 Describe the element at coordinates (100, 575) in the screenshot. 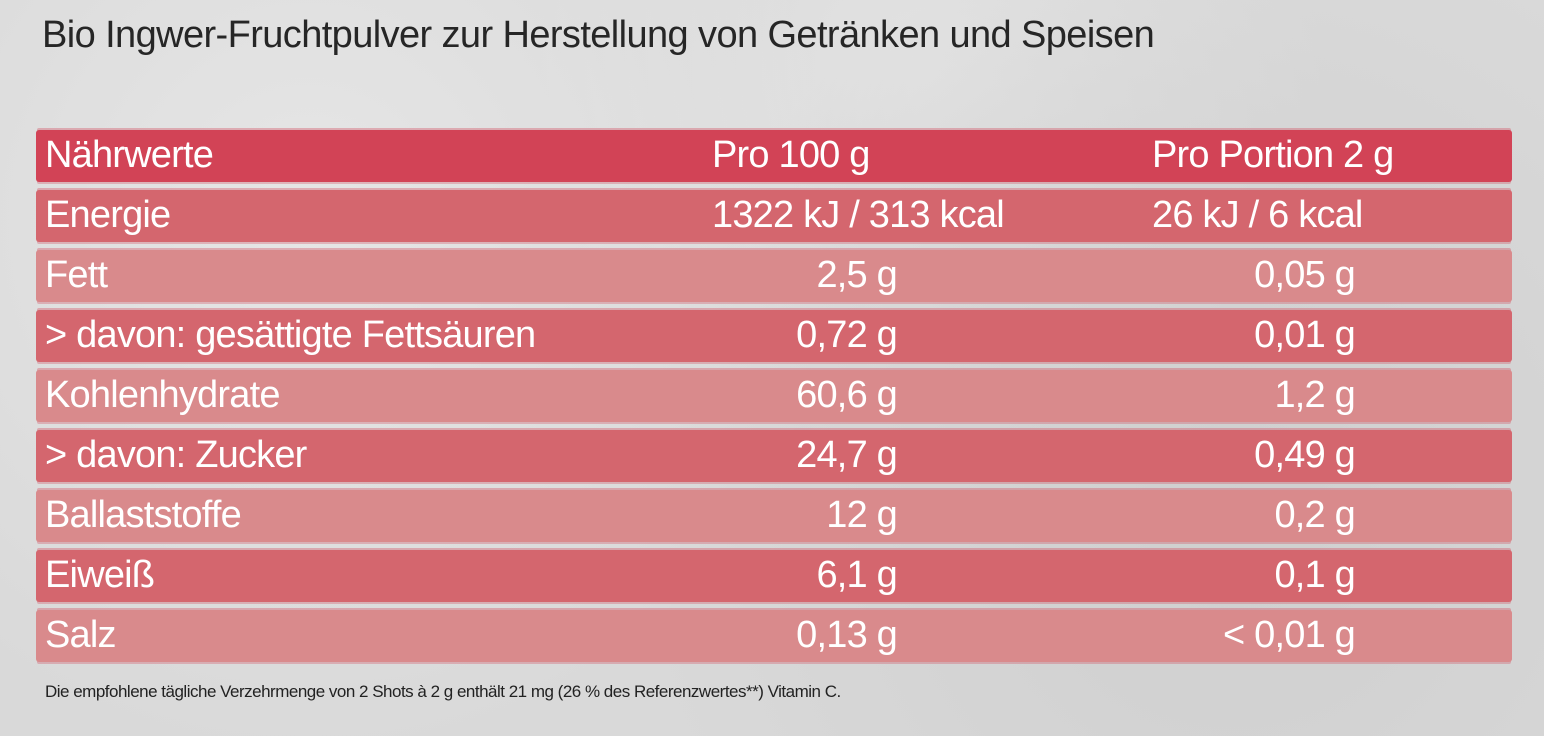

I see `nutrient-label: Eiweiß` at that location.